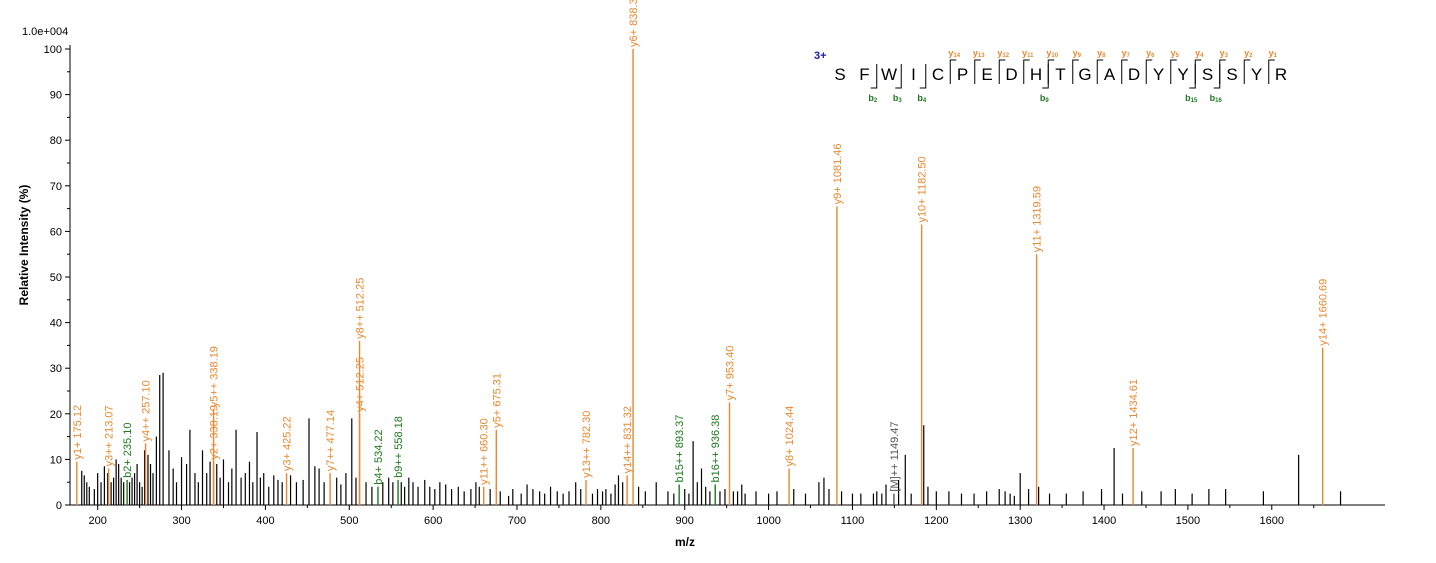 This screenshot has width=1436, height=563. I want to click on y-ion-label: y4, so click(1199, 53).